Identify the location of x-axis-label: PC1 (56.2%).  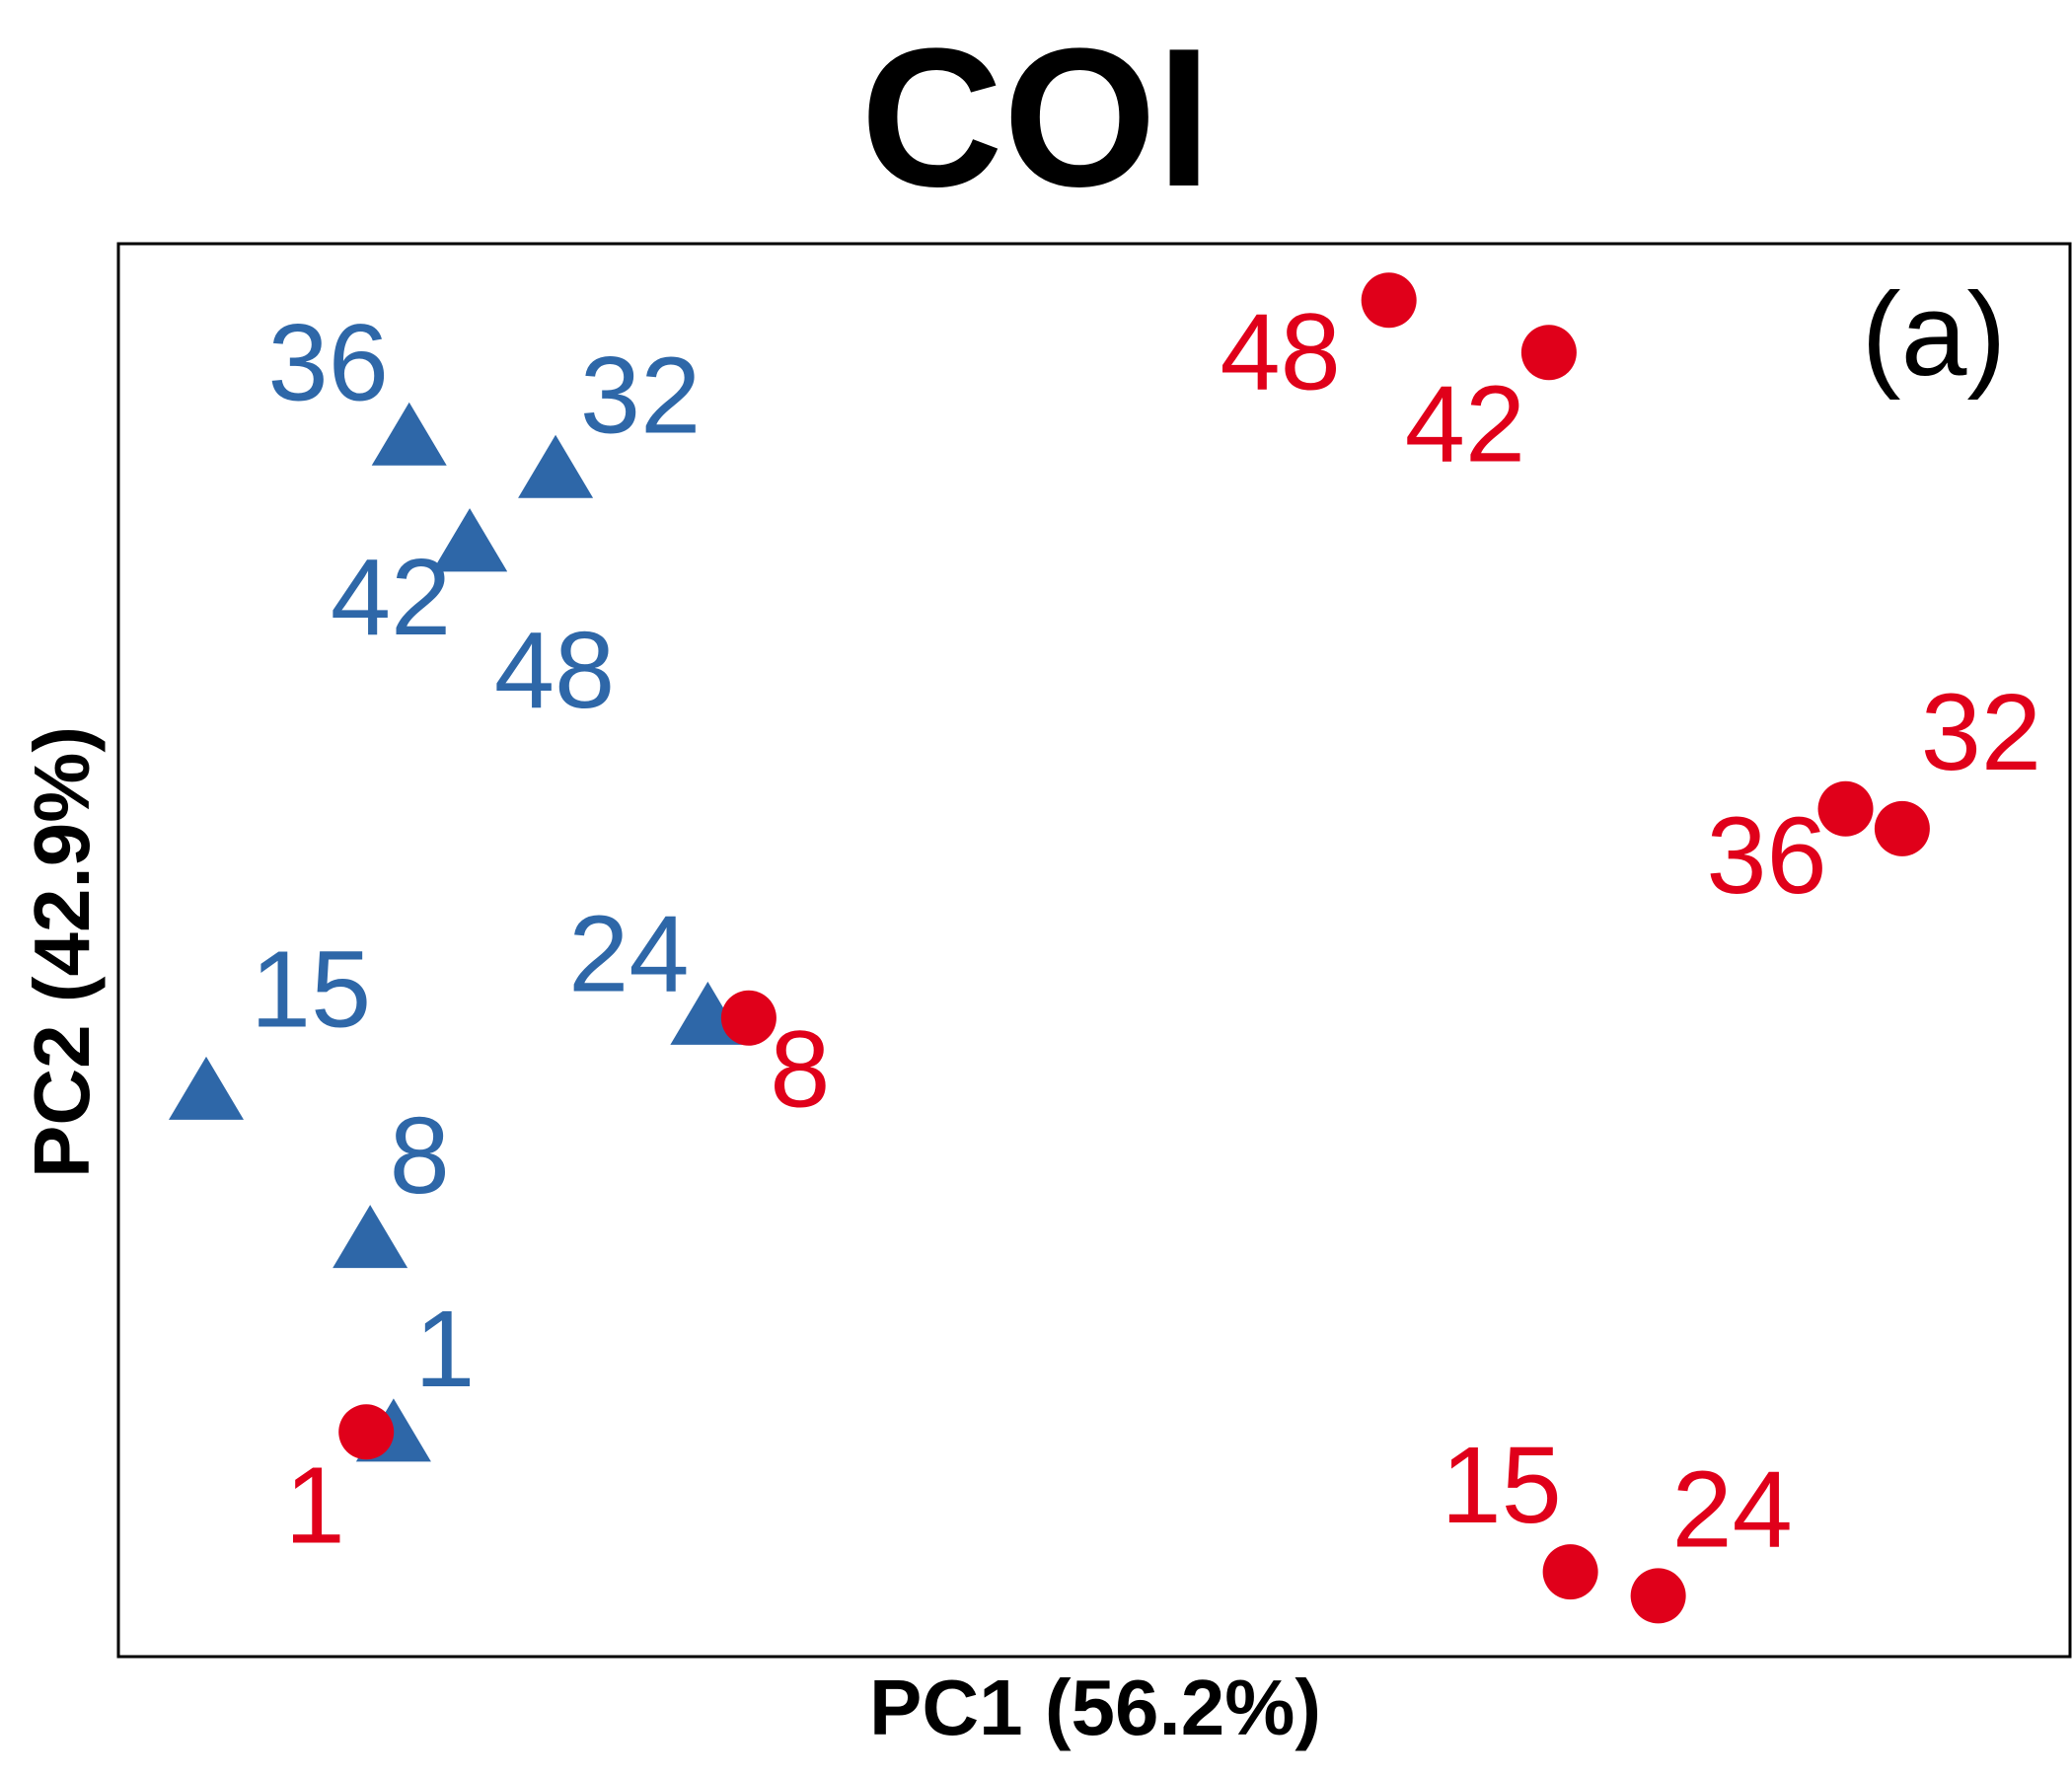
(1095, 1707).